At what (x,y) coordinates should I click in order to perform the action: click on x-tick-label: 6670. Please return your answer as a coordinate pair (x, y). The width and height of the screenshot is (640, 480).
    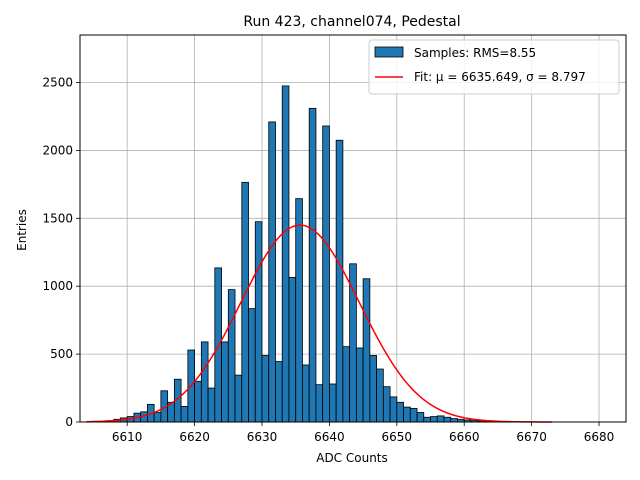
    Looking at the image, I should click on (531, 437).